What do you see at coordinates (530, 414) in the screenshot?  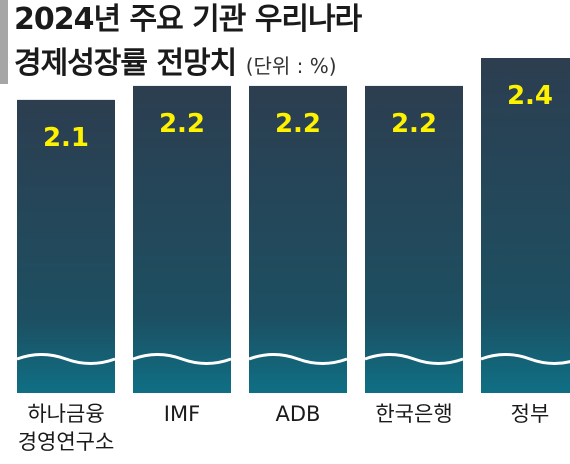 I see `category-label-4: 정부` at bounding box center [530, 414].